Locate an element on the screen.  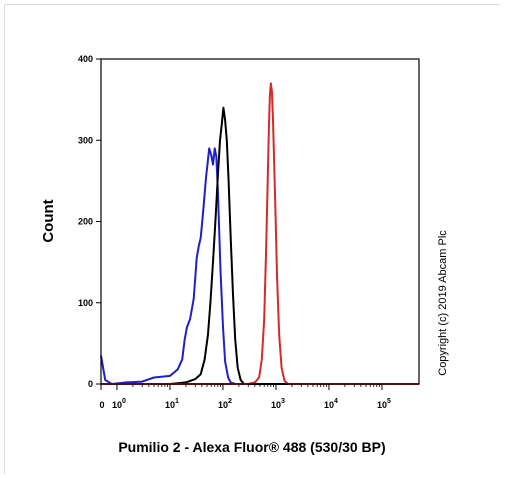
x-tick-exponent: 5 is located at coordinates (389, 401).